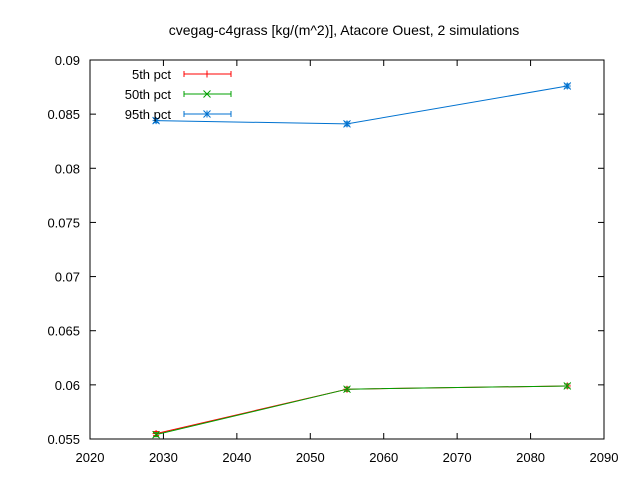  I want to click on legend: 5th pct 50th pct 95th pct, so click(178, 94).